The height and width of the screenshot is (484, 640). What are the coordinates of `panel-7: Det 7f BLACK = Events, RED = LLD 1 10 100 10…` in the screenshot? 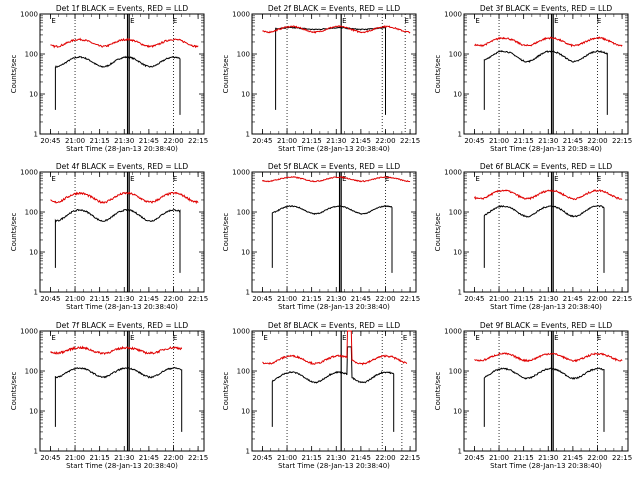 It's located at (109, 395).